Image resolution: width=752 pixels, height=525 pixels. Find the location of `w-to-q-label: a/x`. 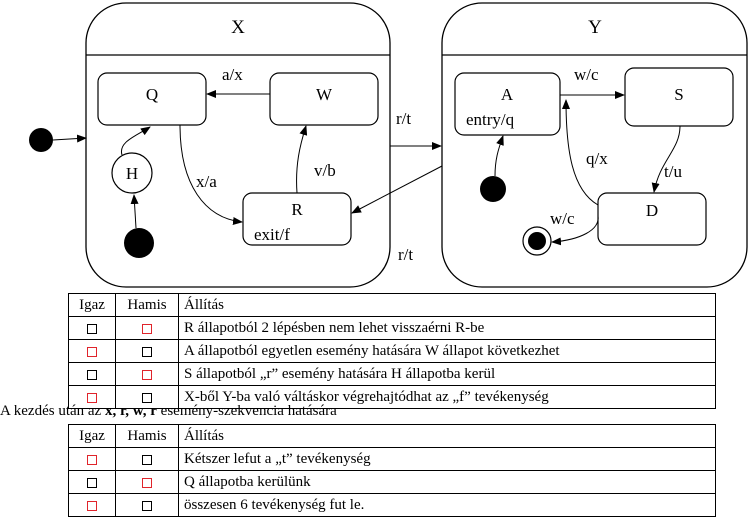

w-to-q-label: a/x is located at coordinates (232, 74).